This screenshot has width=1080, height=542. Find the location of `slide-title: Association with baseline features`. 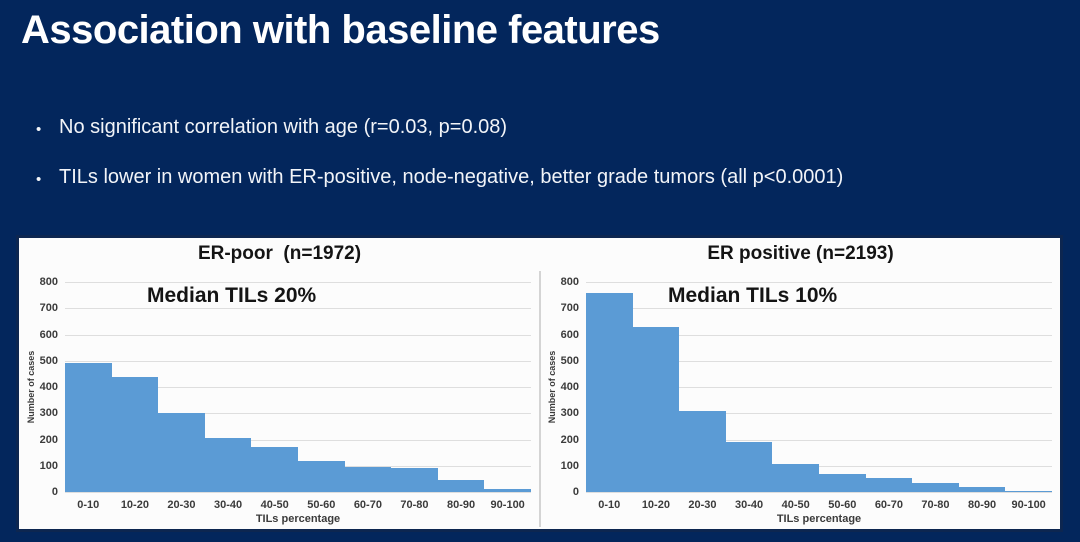

slide-title: Association with baseline features is located at coordinates (340, 30).